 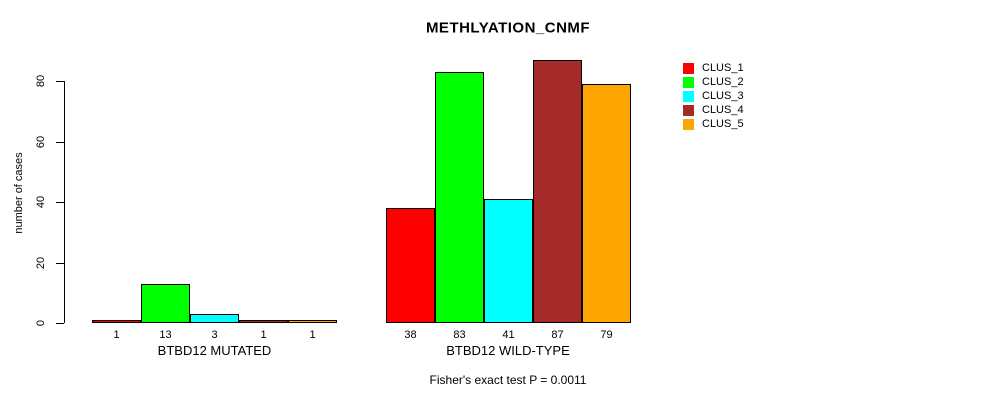 What do you see at coordinates (723, 68) in the screenshot?
I see `legend-label: CLUS_1` at bounding box center [723, 68].